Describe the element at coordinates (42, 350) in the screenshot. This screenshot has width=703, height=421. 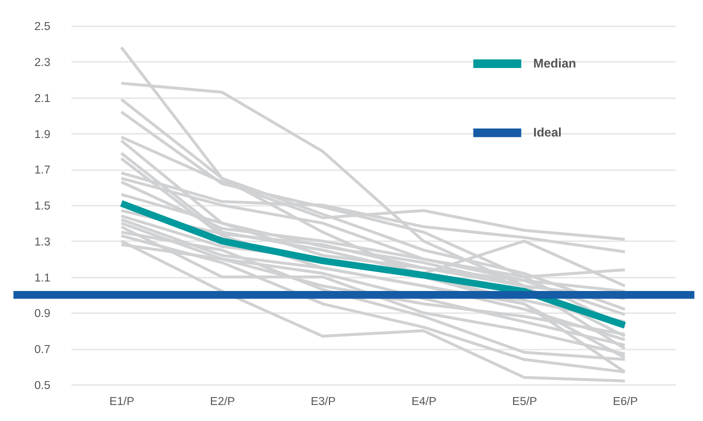
I see `y-tick-label: 0.7` at that location.